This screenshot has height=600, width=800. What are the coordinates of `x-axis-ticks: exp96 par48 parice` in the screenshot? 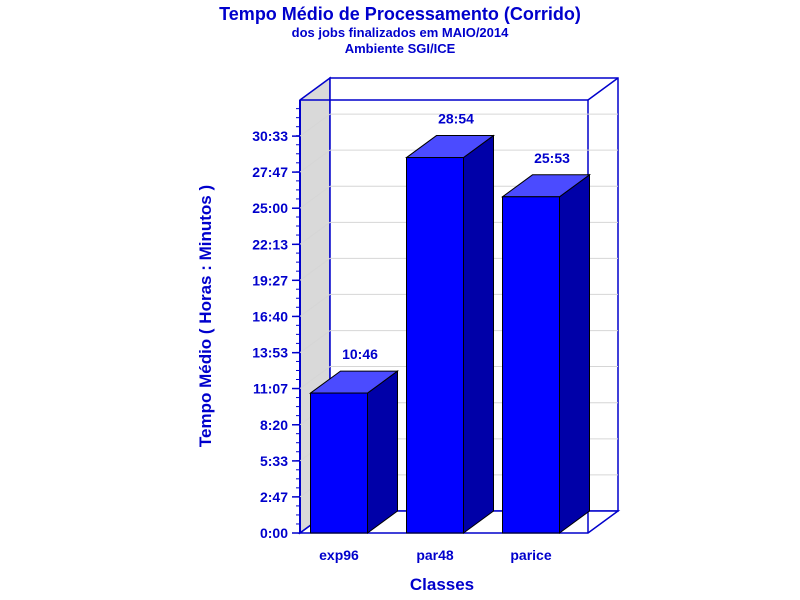 It's located at (435, 555).